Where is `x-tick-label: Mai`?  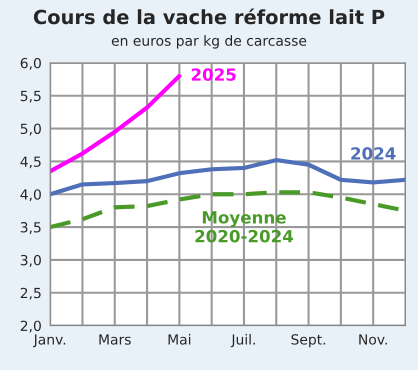
x-tick-label: Mai is located at coordinates (179, 339).